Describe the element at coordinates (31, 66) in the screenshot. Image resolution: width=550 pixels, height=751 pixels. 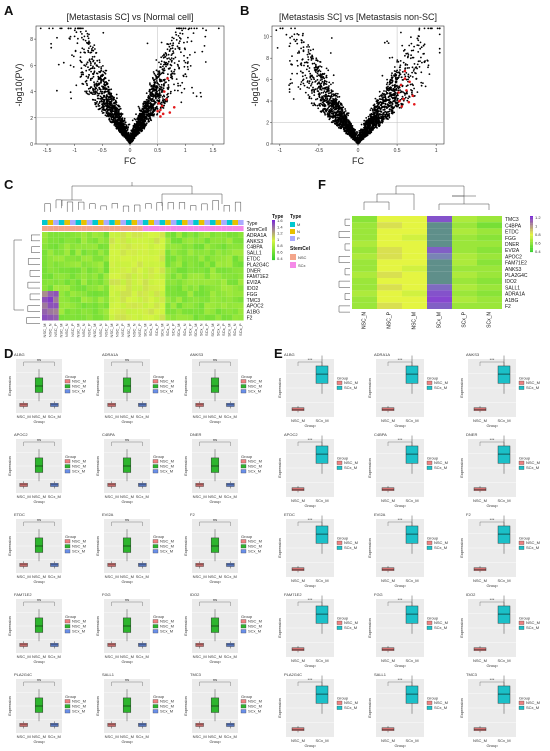
I see `y-tick-label: 6` at that location.